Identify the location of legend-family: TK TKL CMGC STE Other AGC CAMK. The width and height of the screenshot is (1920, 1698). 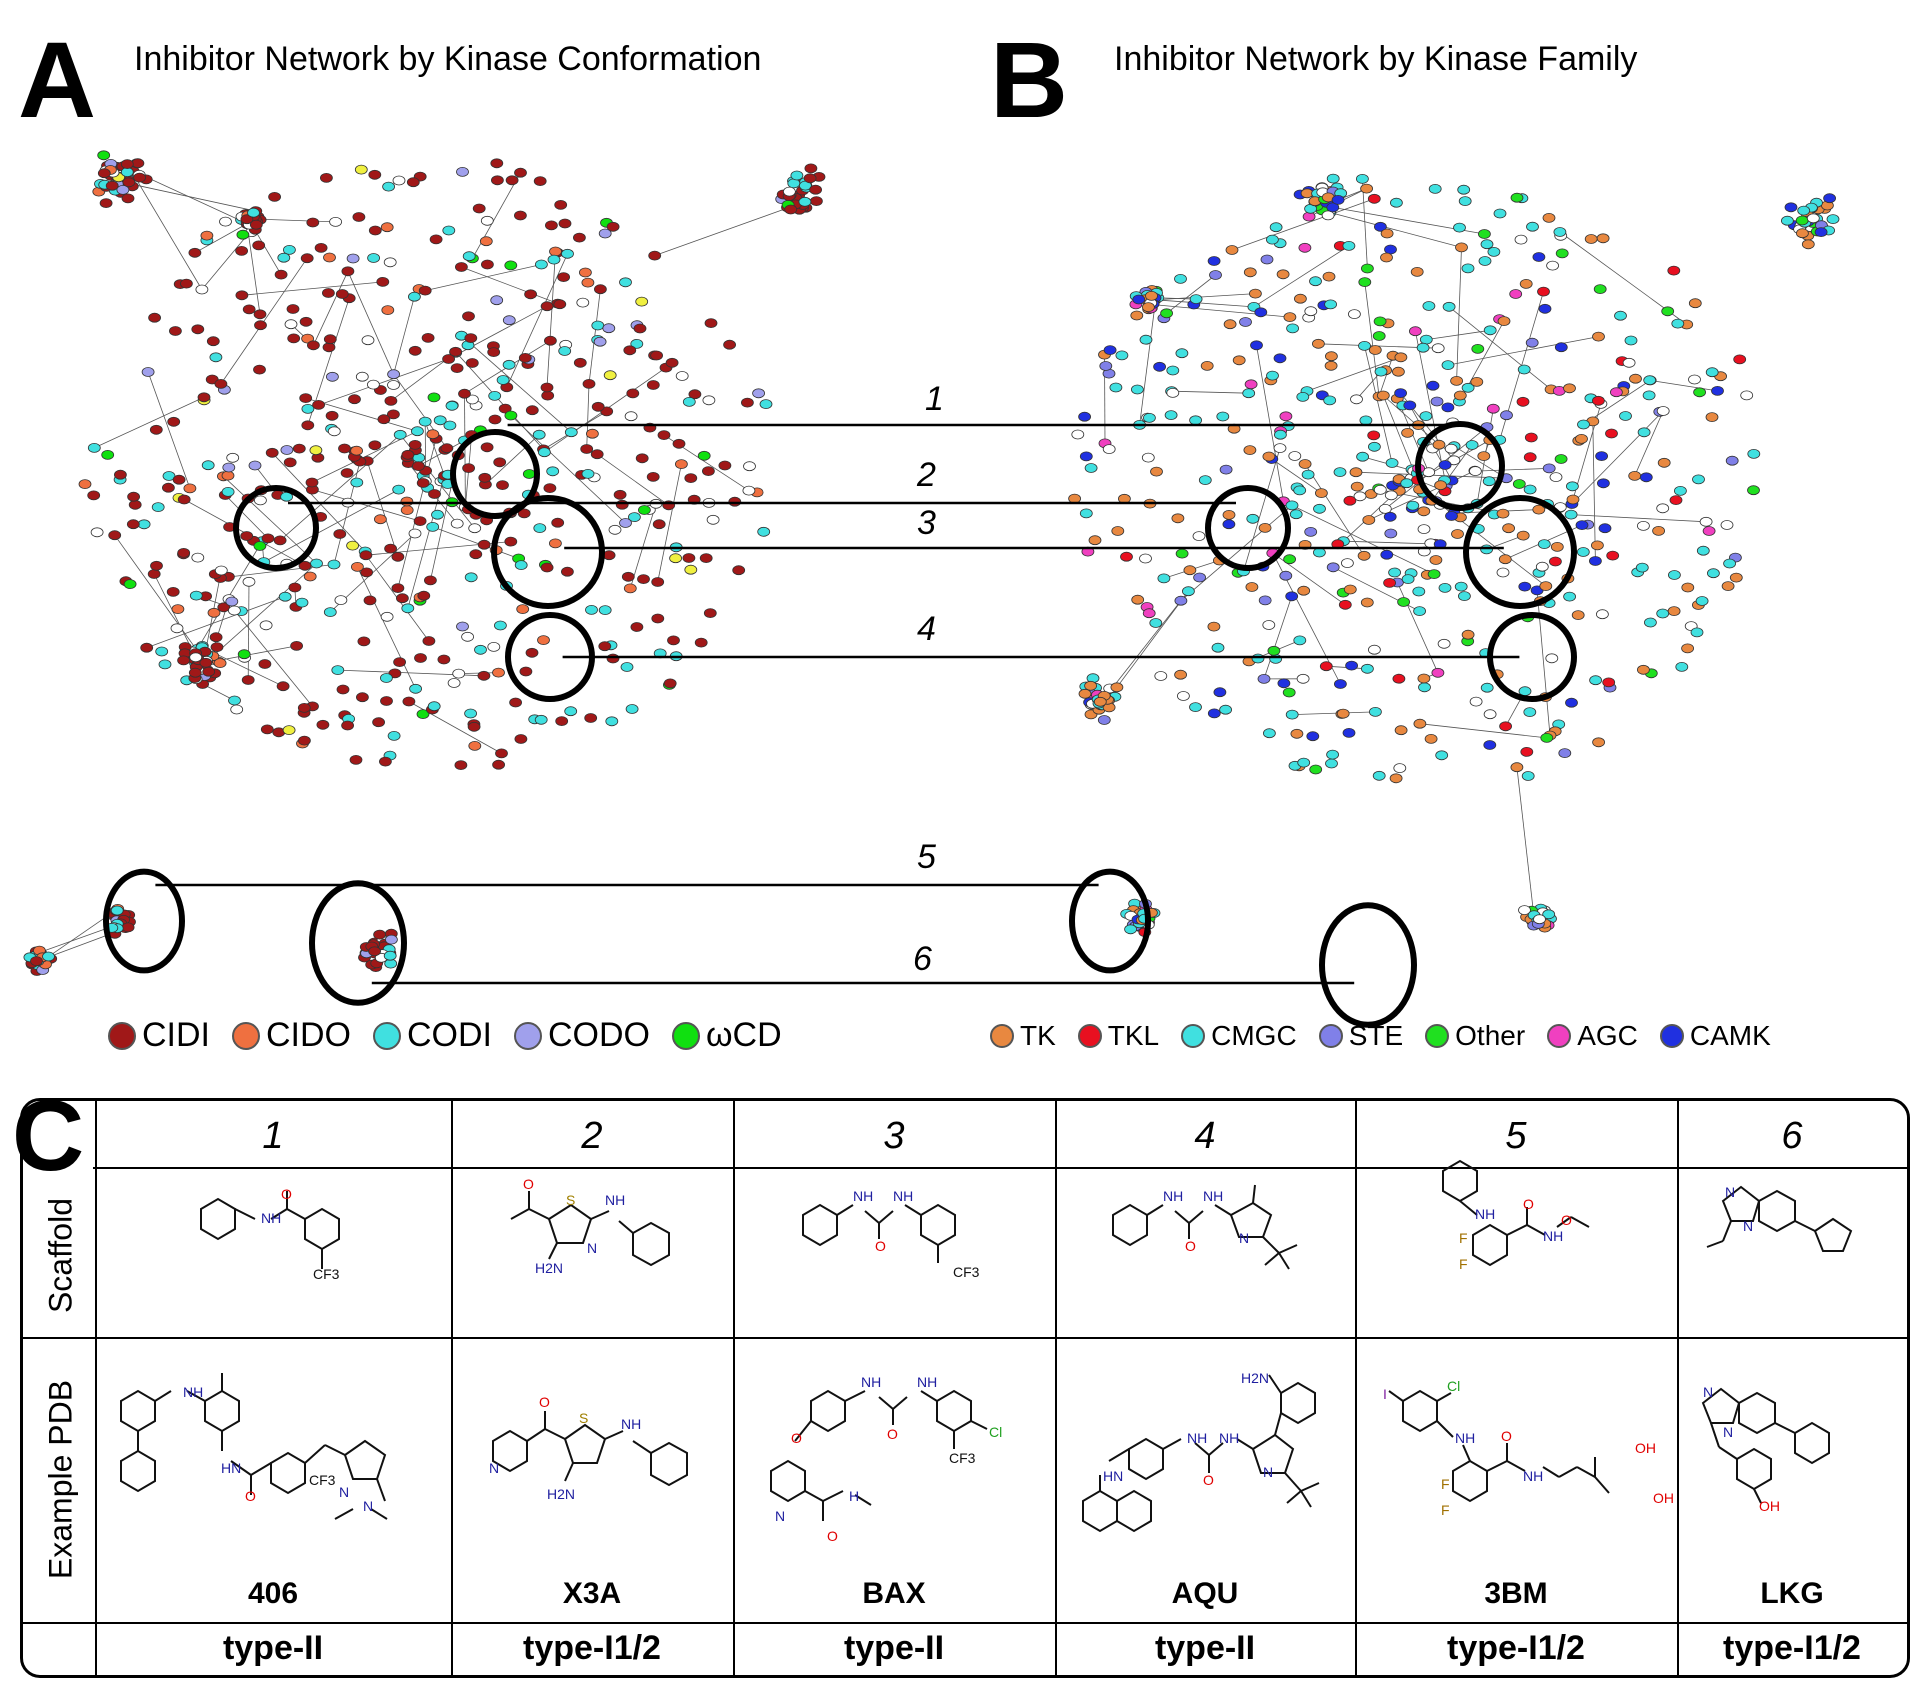
(1391, 1036).